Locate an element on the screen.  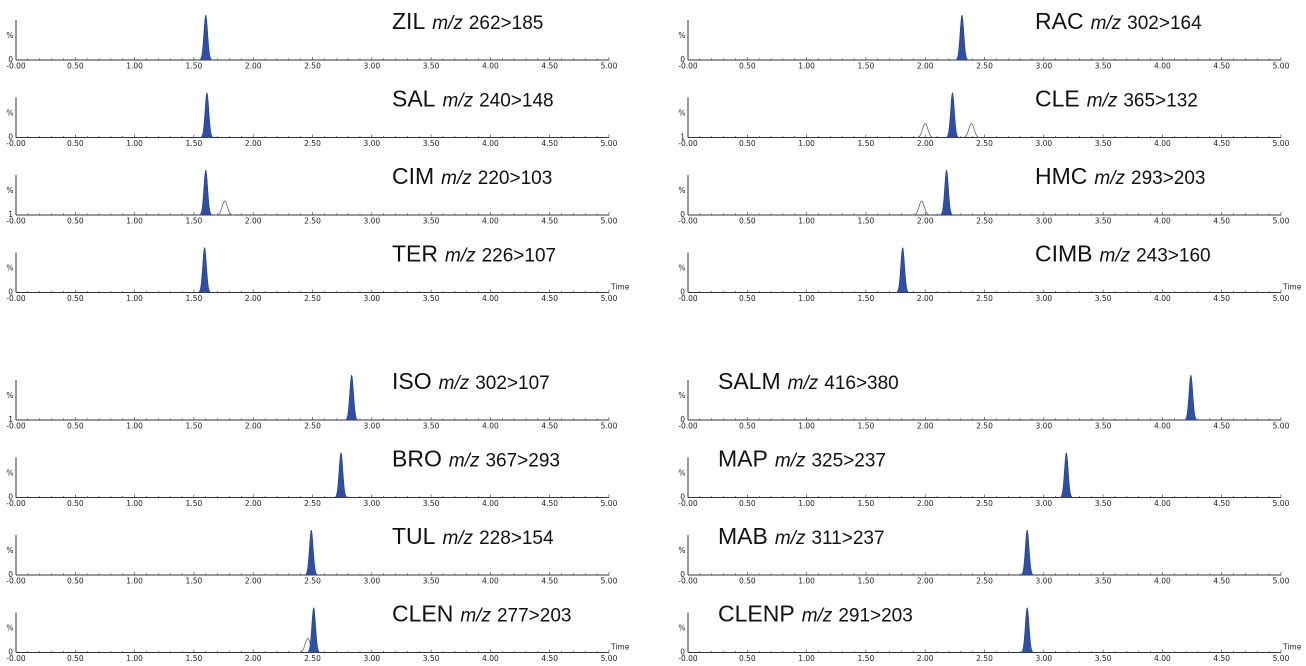
compound-name: CIM is located at coordinates (413, 176).